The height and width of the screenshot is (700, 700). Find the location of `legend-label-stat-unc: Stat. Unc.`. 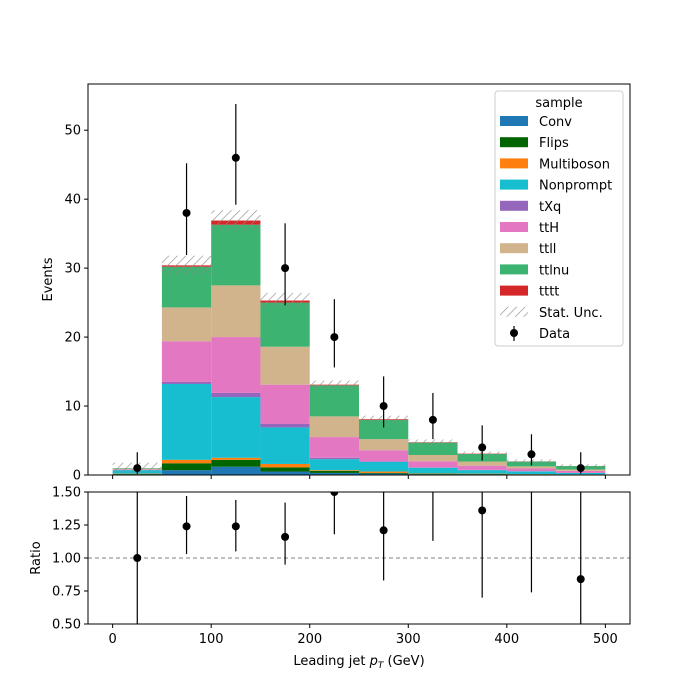

legend-label-stat-unc: Stat. Unc. is located at coordinates (571, 313).